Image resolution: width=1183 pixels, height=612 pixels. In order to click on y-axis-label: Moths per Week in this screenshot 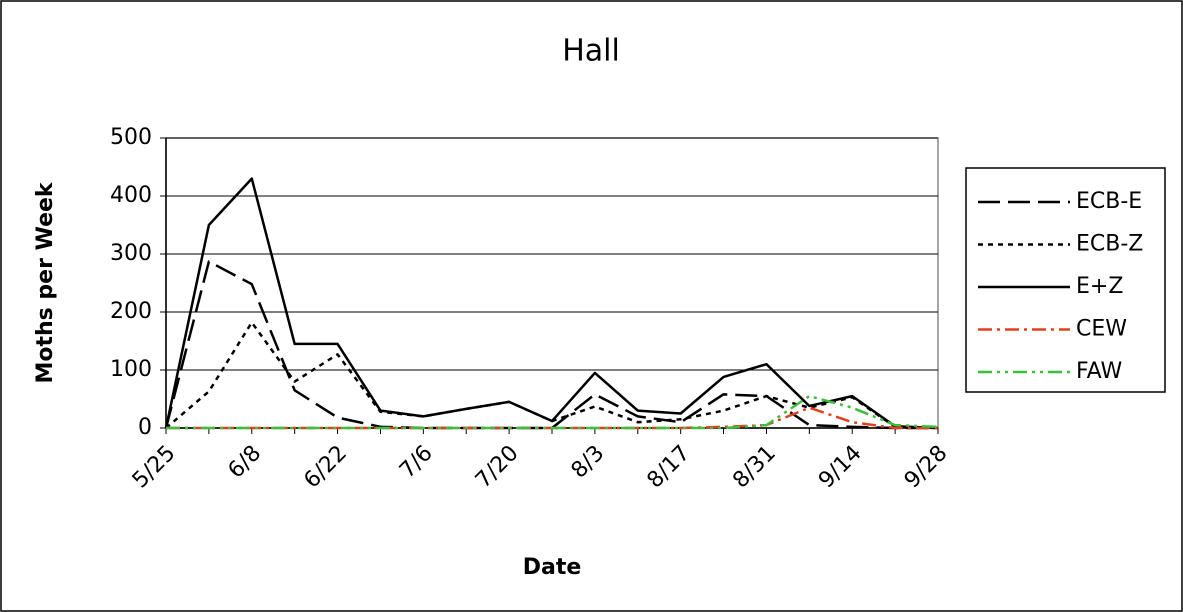, I will do `click(45, 282)`.